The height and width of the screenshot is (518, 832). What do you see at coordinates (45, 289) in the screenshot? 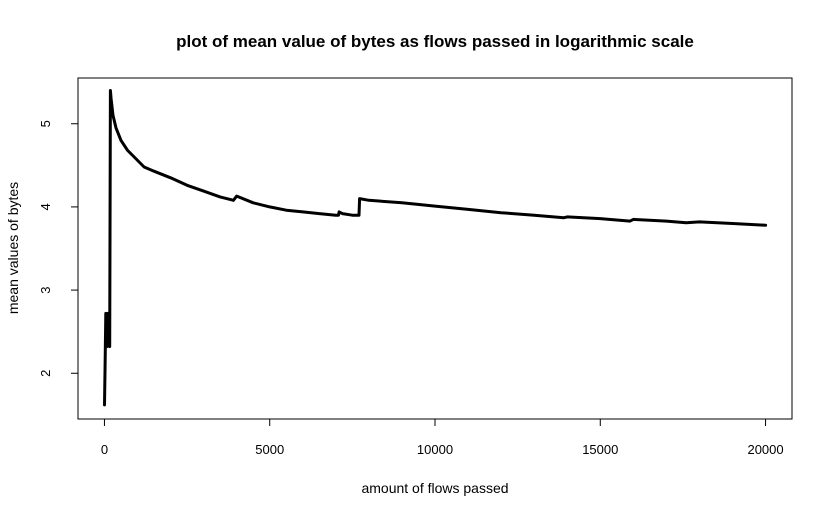
I see `y-tick-label: 3` at bounding box center [45, 289].